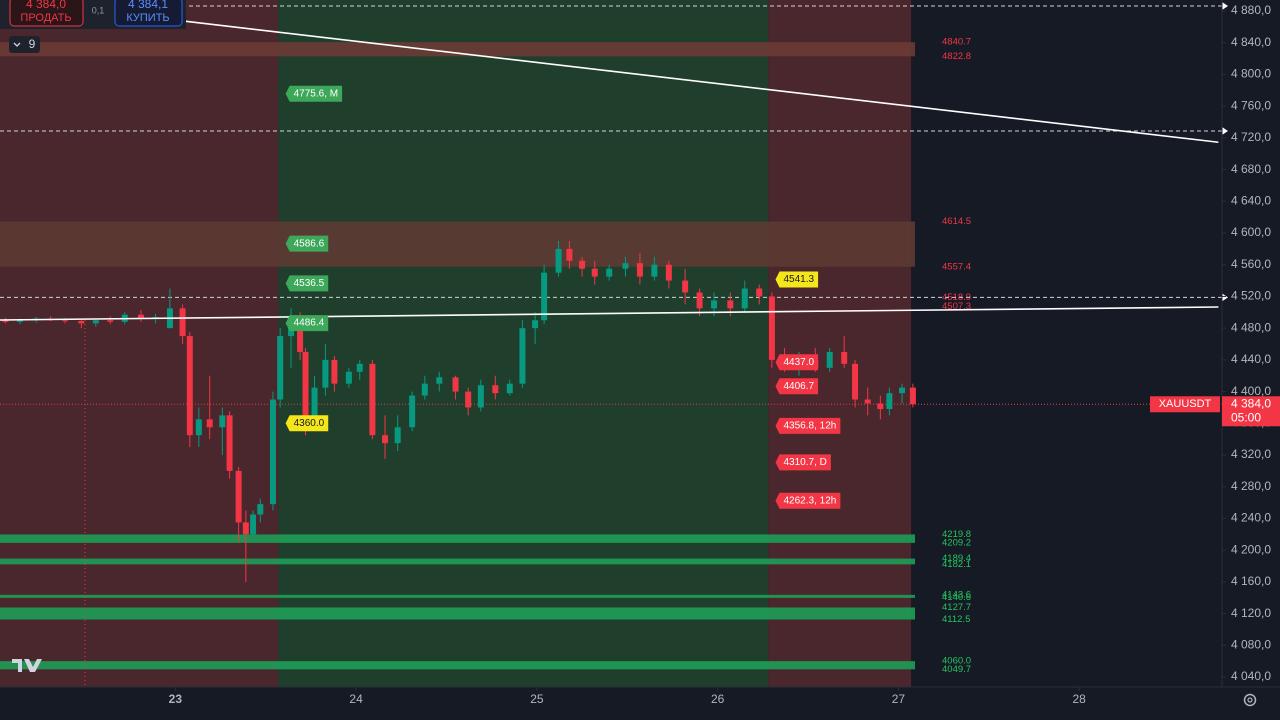  Describe the element at coordinates (718, 699) in the screenshot. I see `x-tick-label: 26` at that location.